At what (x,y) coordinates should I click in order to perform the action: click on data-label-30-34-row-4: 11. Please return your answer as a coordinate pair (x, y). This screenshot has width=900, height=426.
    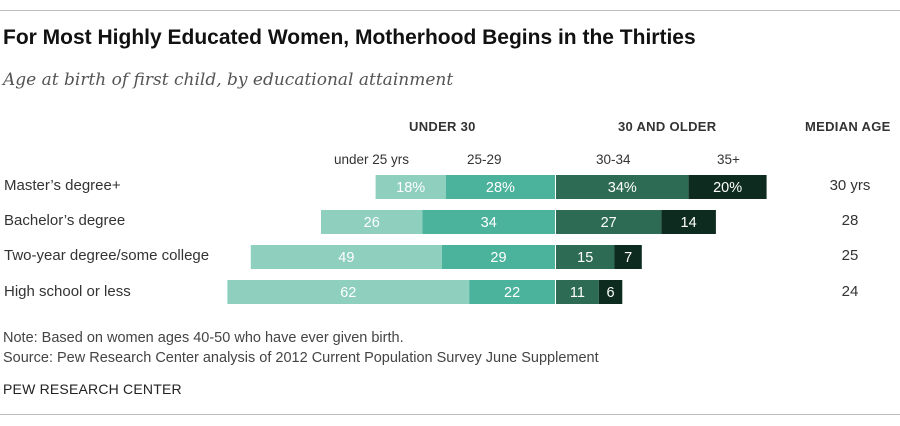
    Looking at the image, I should click on (577, 293).